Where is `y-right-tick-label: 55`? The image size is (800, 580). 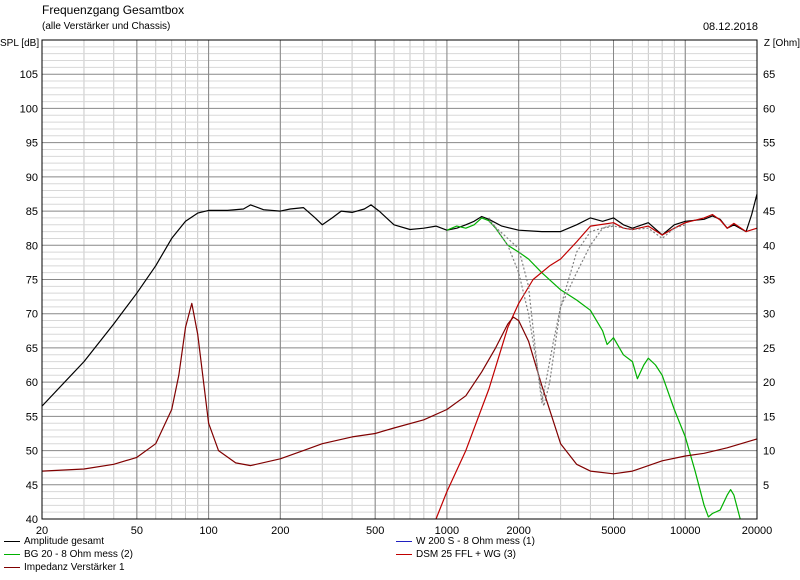
y-right-tick-label: 55 is located at coordinates (769, 144).